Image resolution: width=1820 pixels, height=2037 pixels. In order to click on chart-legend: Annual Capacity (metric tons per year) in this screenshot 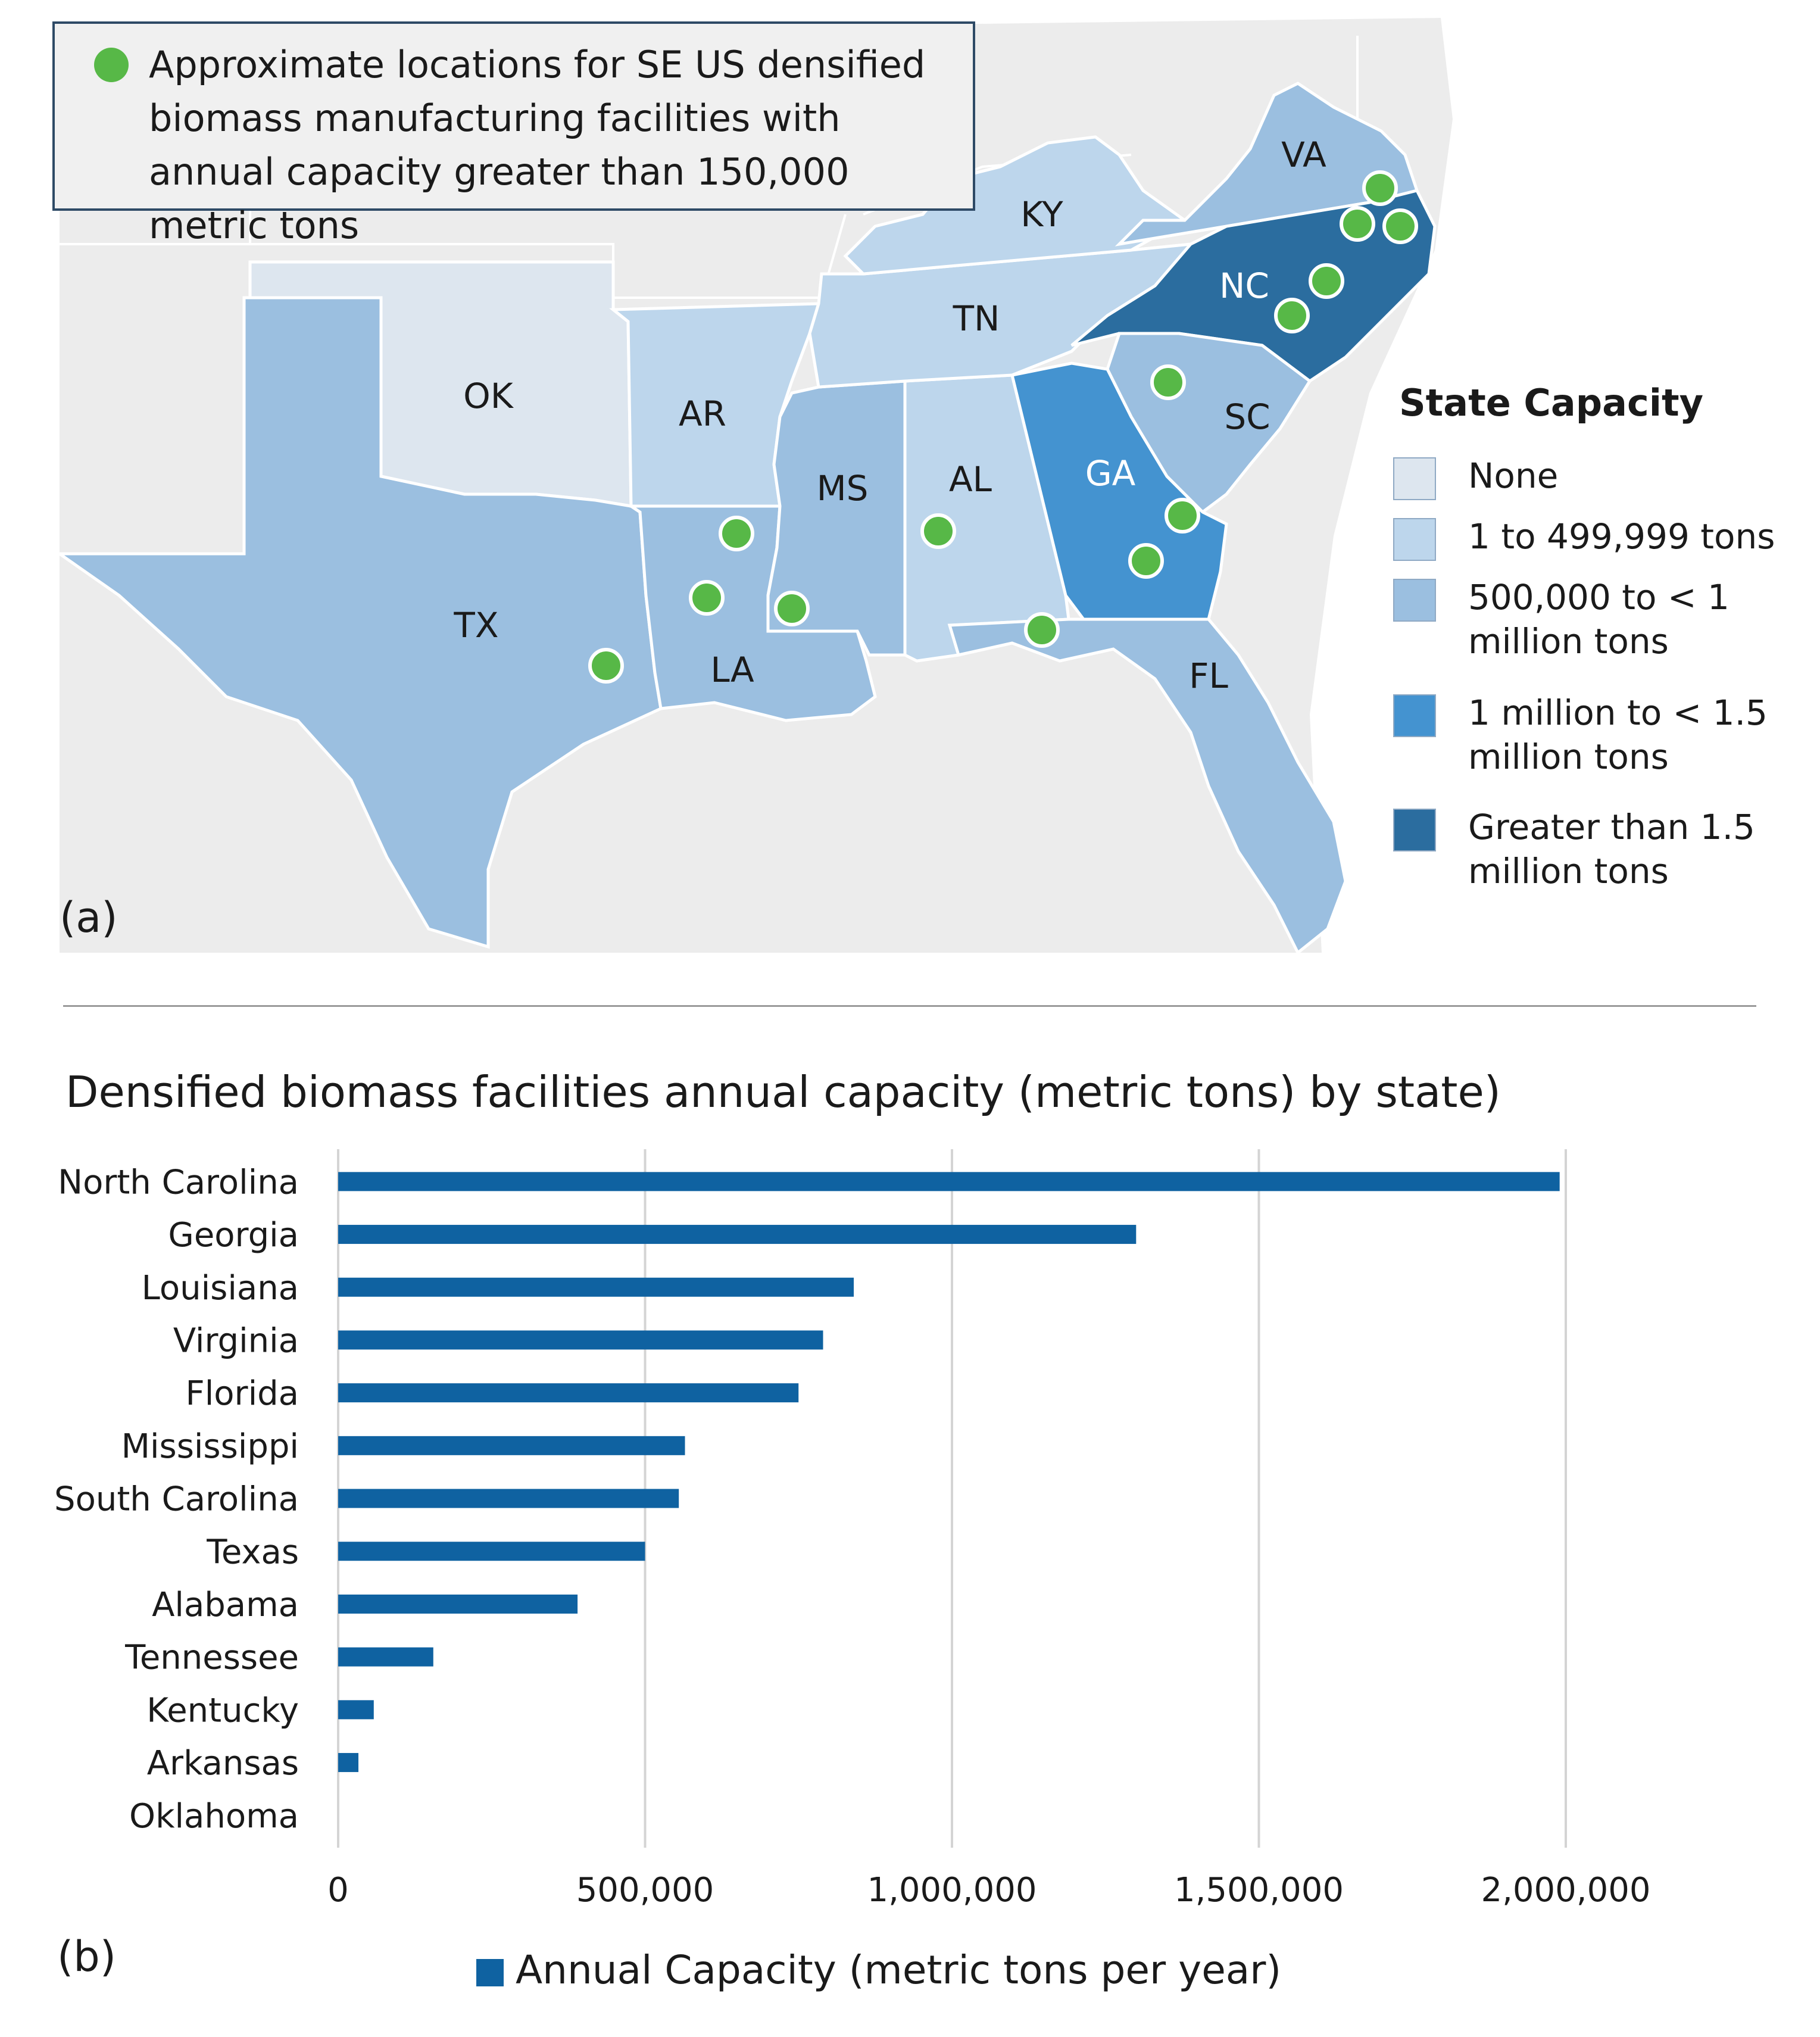, I will do `click(878, 1970)`.